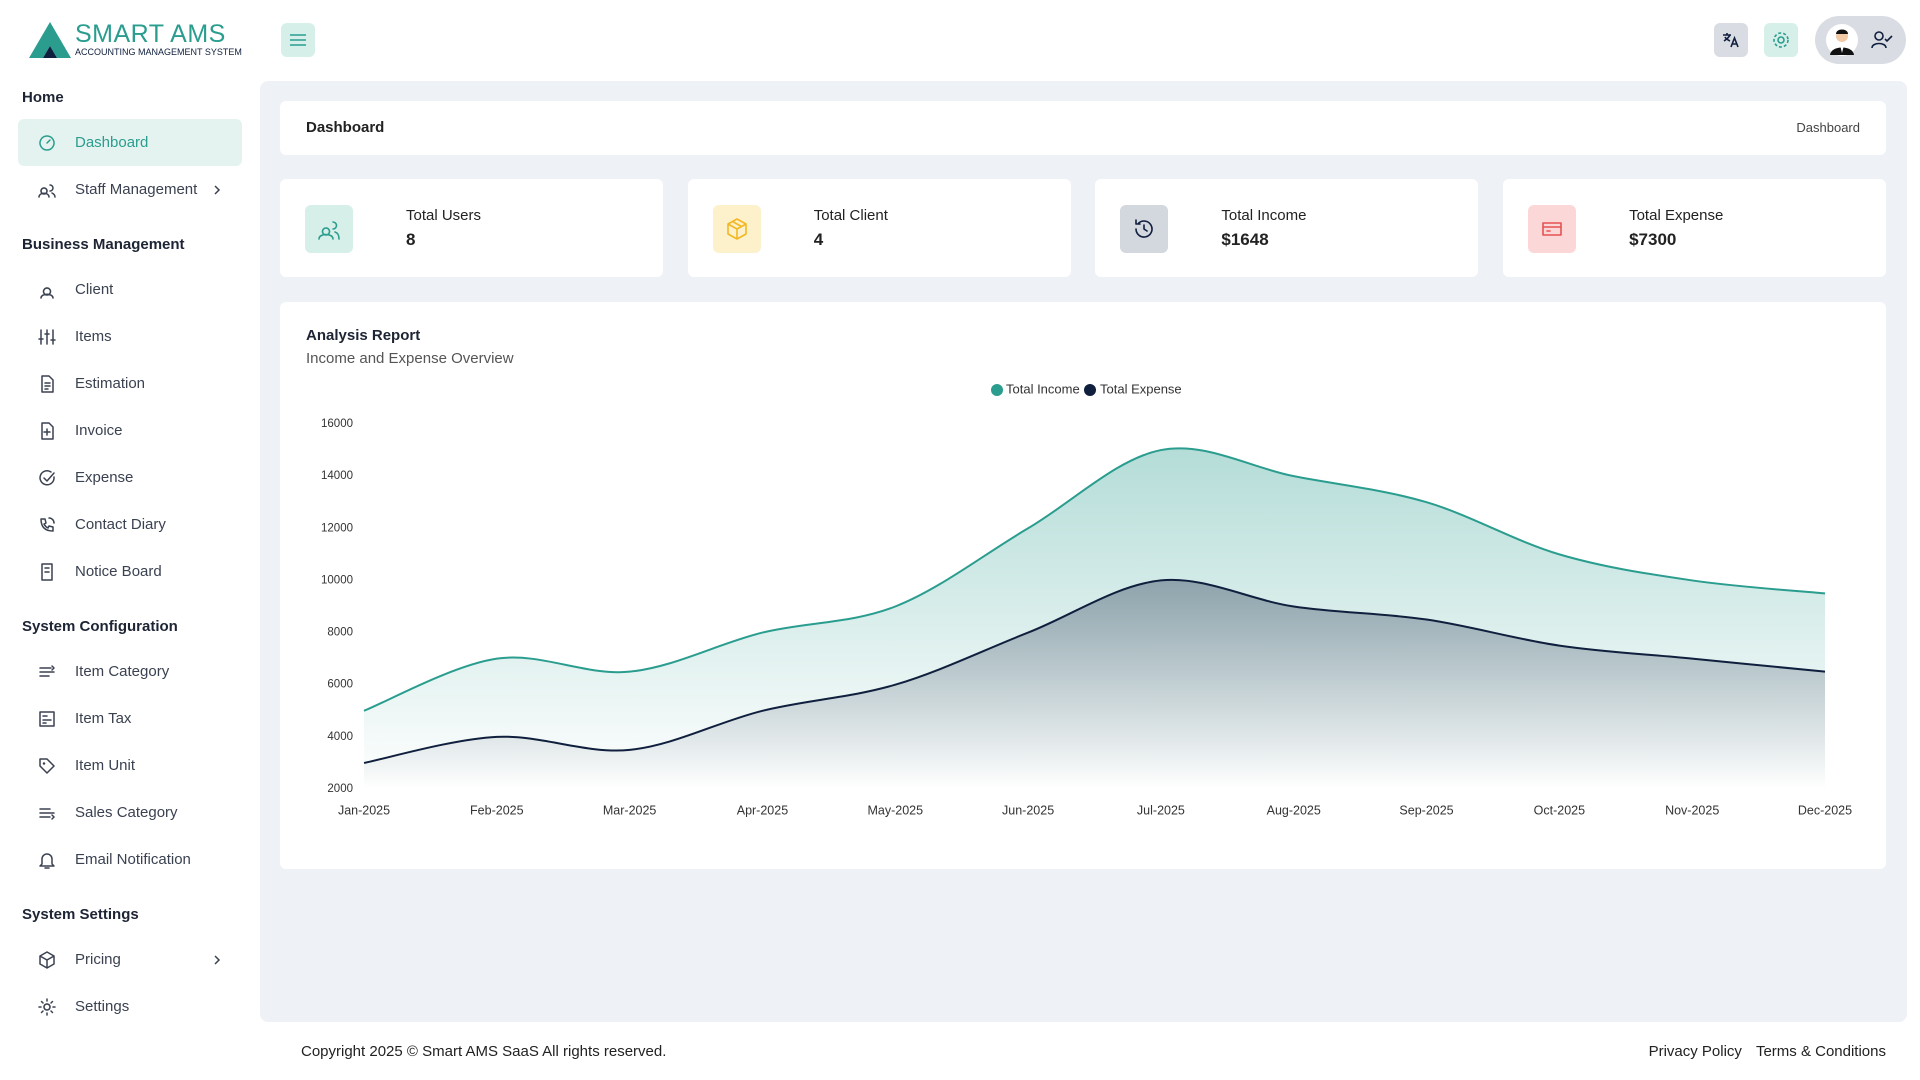  What do you see at coordinates (630, 810) in the screenshot?
I see `x-tick-label: Mar-2025` at bounding box center [630, 810].